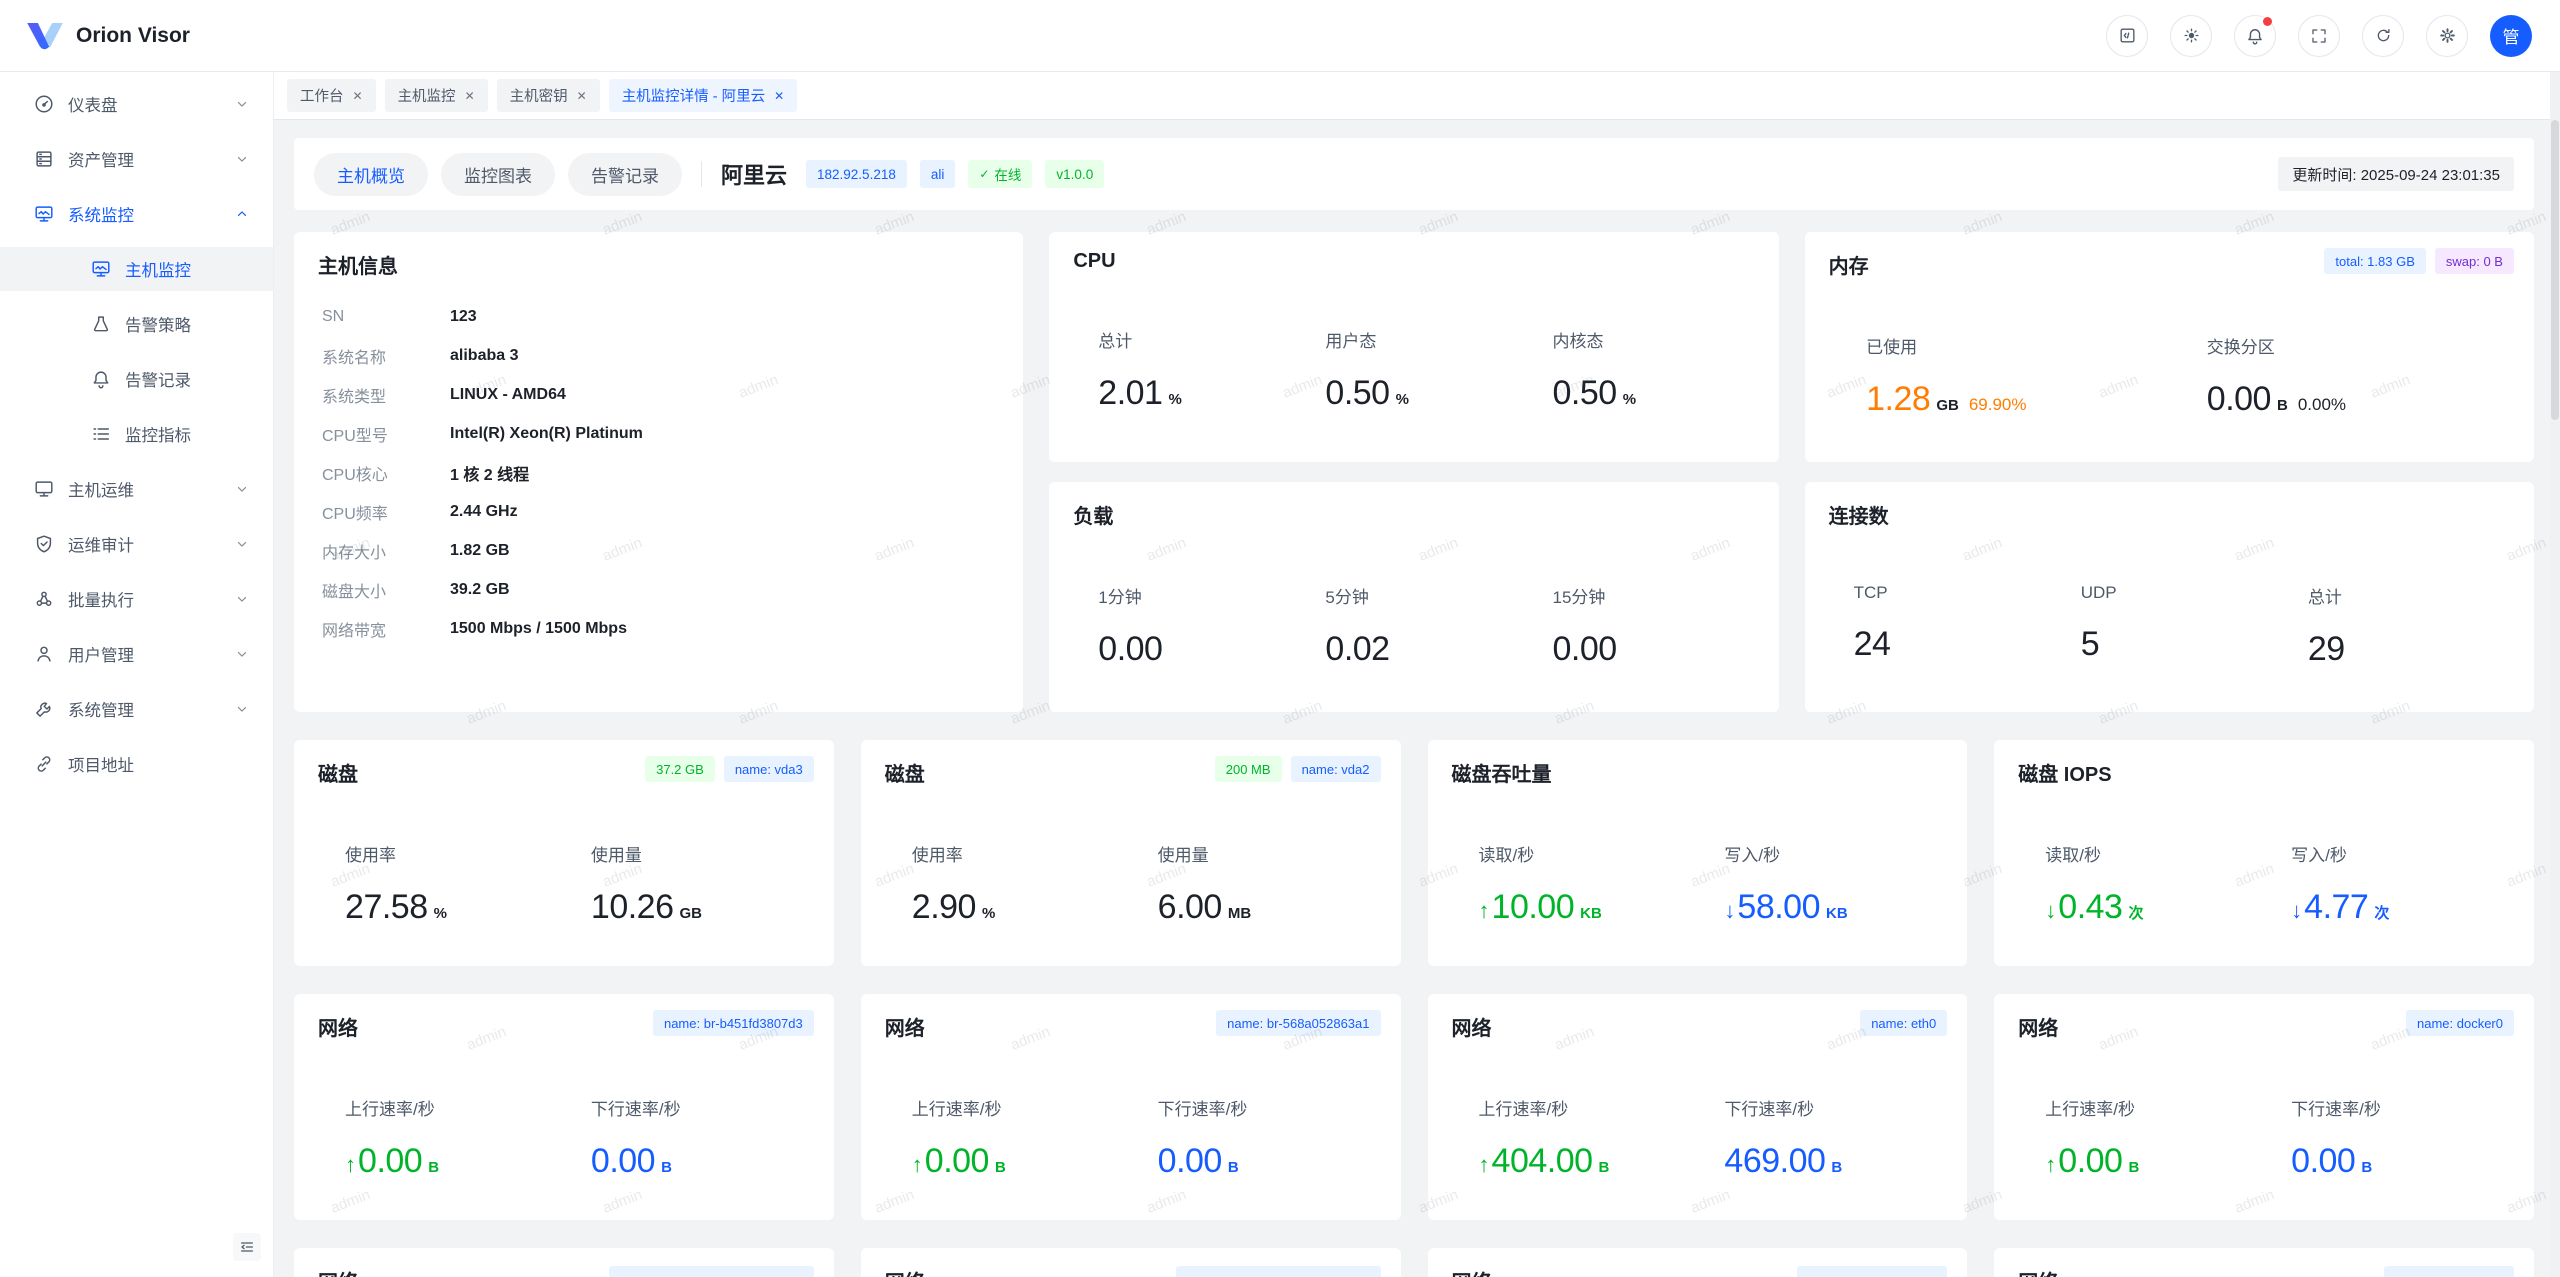 This screenshot has width=2560, height=1277. I want to click on disk-throughput-card: 磁盘吞吐量 读取/秒 ↑ 10.00 KB 写入/秒 ↓ 58.00 KB, so click(1697, 853).